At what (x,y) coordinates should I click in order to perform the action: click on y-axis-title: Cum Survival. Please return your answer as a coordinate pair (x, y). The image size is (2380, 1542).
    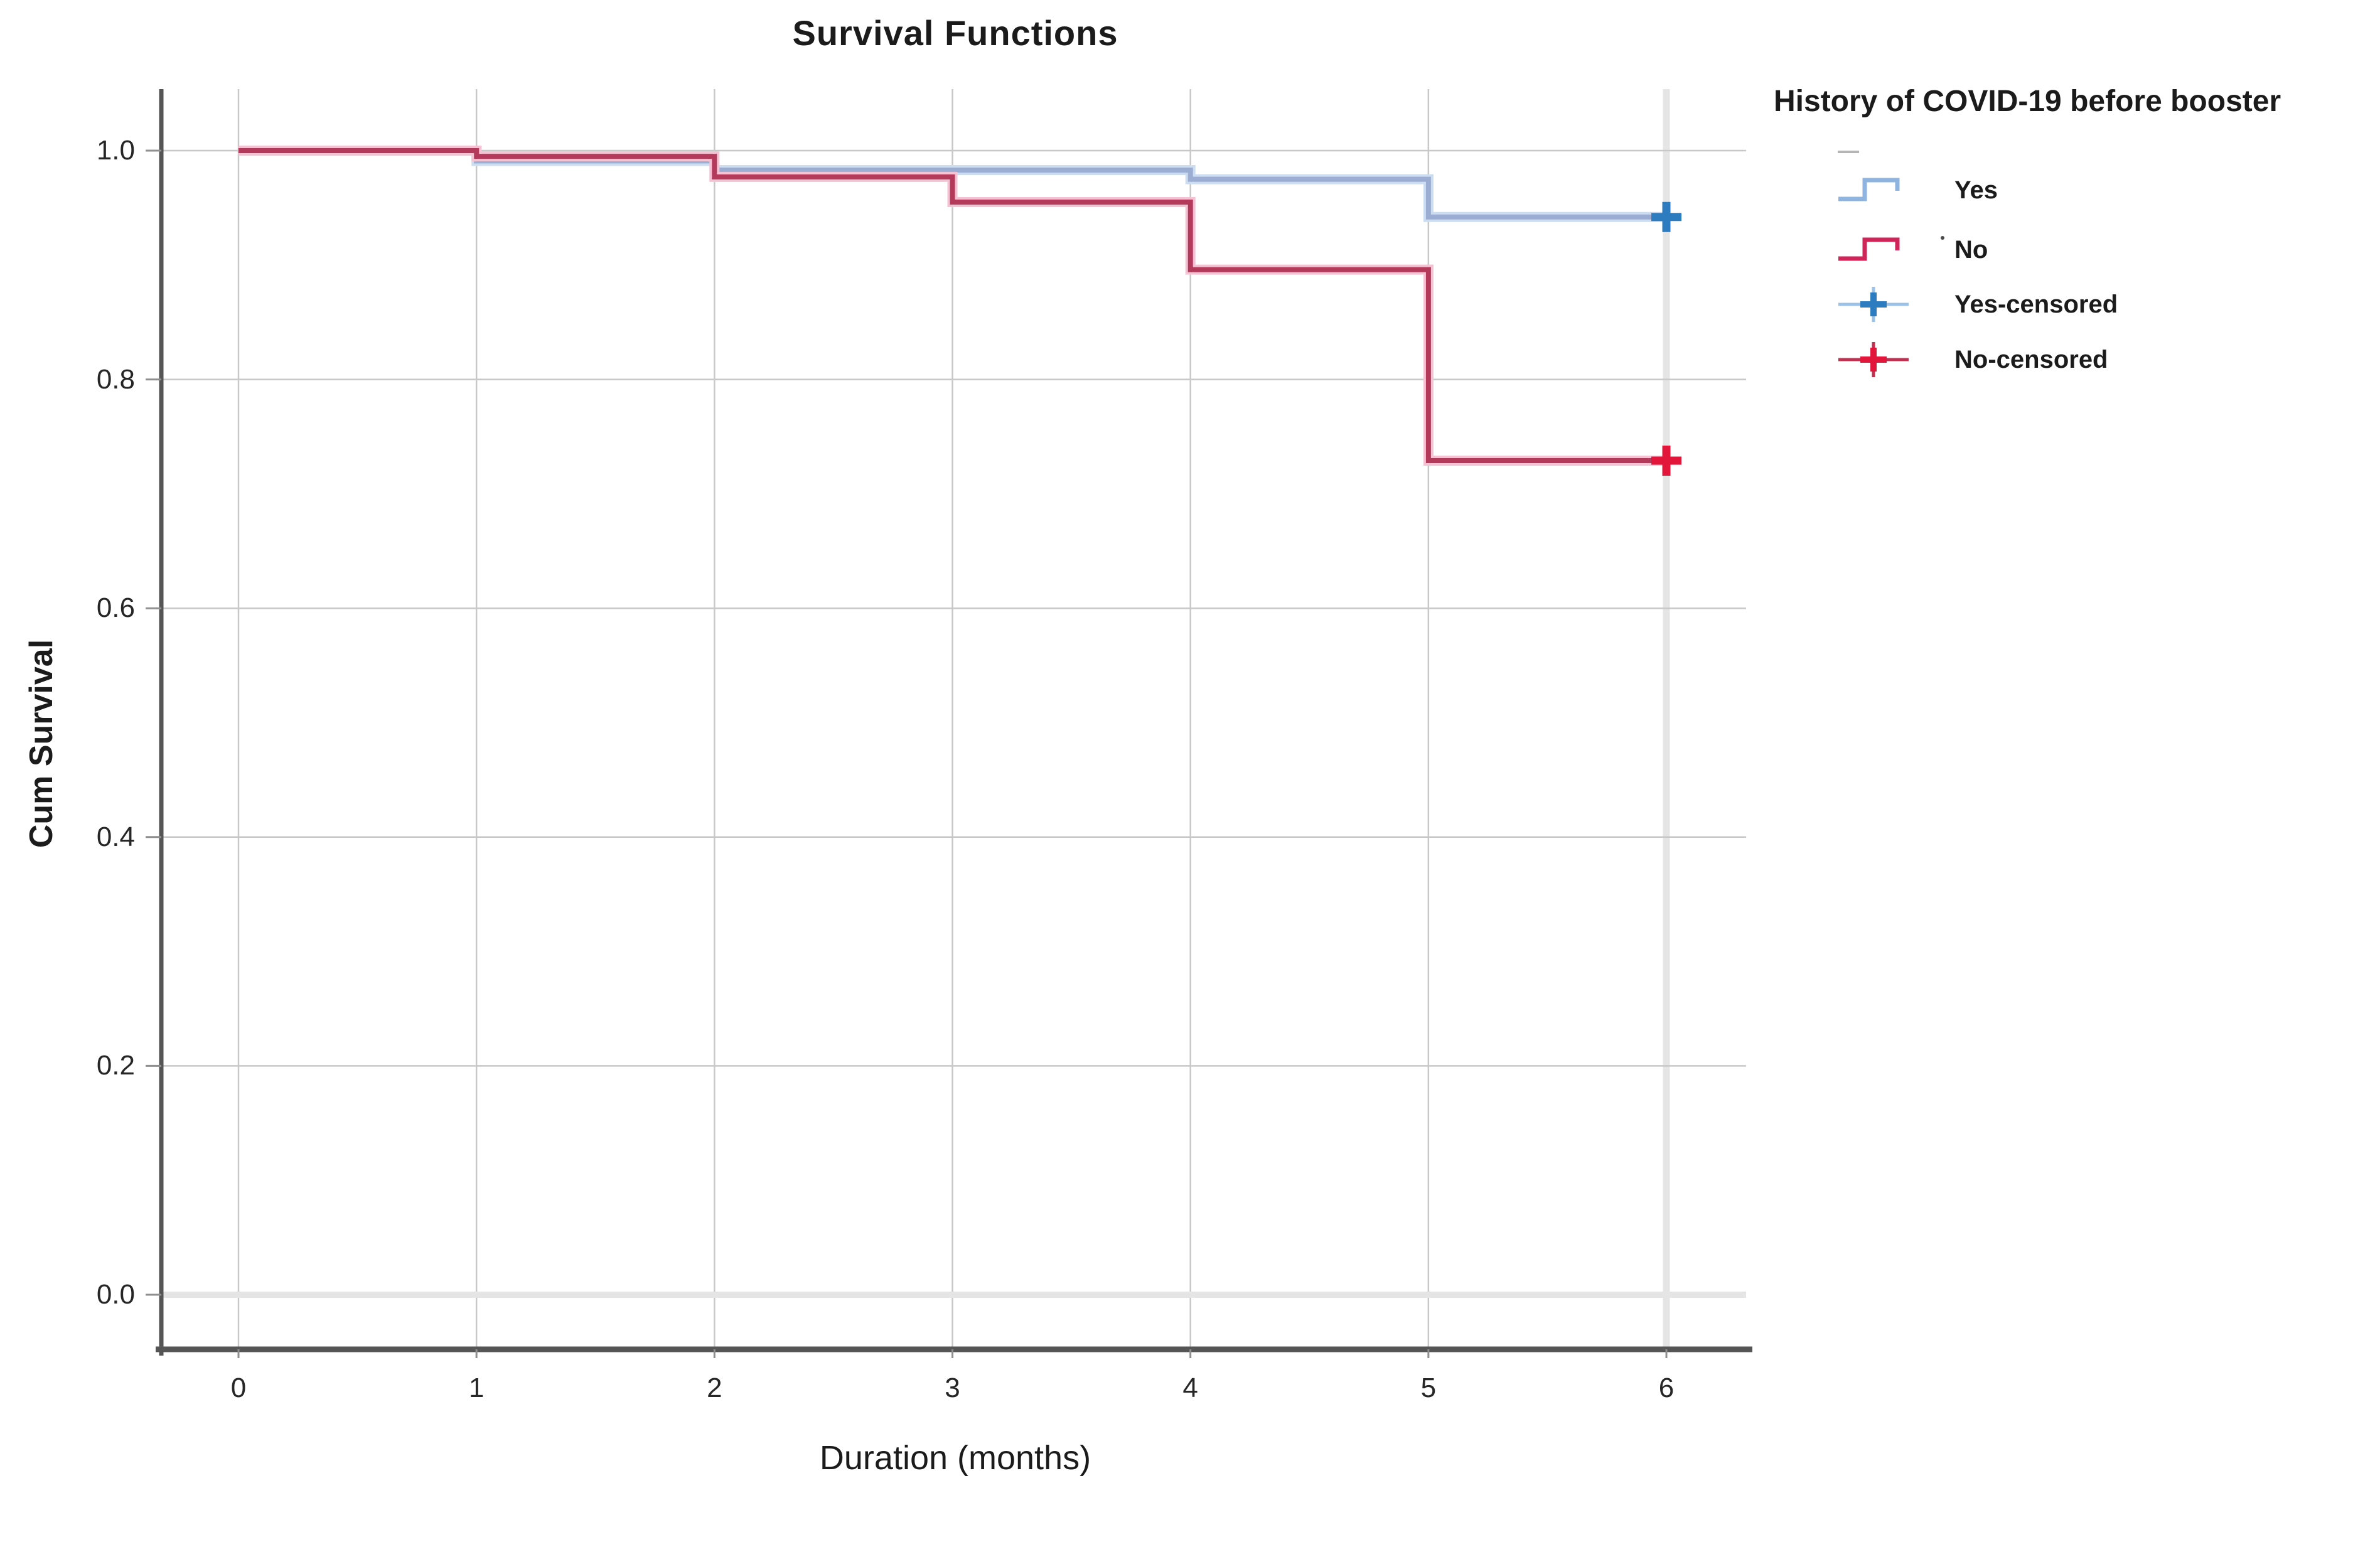
    Looking at the image, I should click on (41, 744).